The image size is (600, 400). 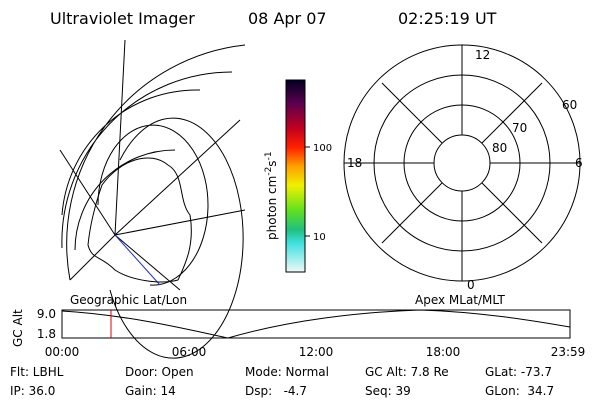 What do you see at coordinates (354, 163) in the screenshot?
I see `mlt-label: 18` at bounding box center [354, 163].